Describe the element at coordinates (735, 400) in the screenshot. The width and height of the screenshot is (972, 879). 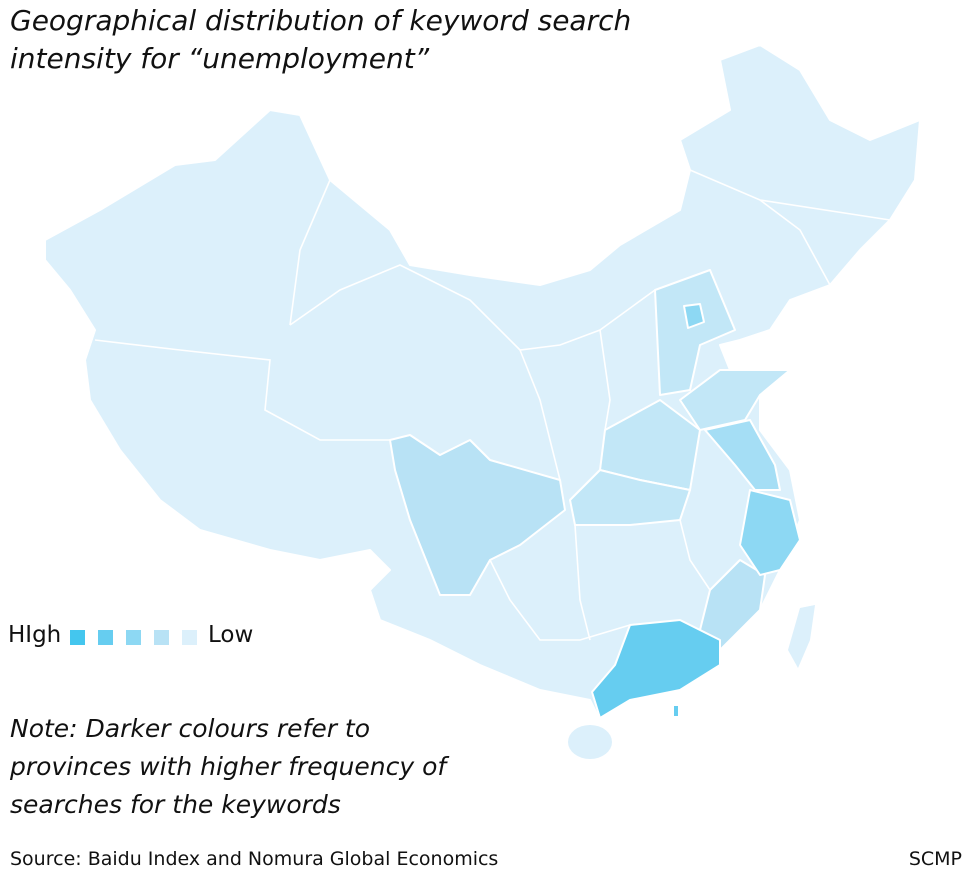
I see `shandong` at that location.